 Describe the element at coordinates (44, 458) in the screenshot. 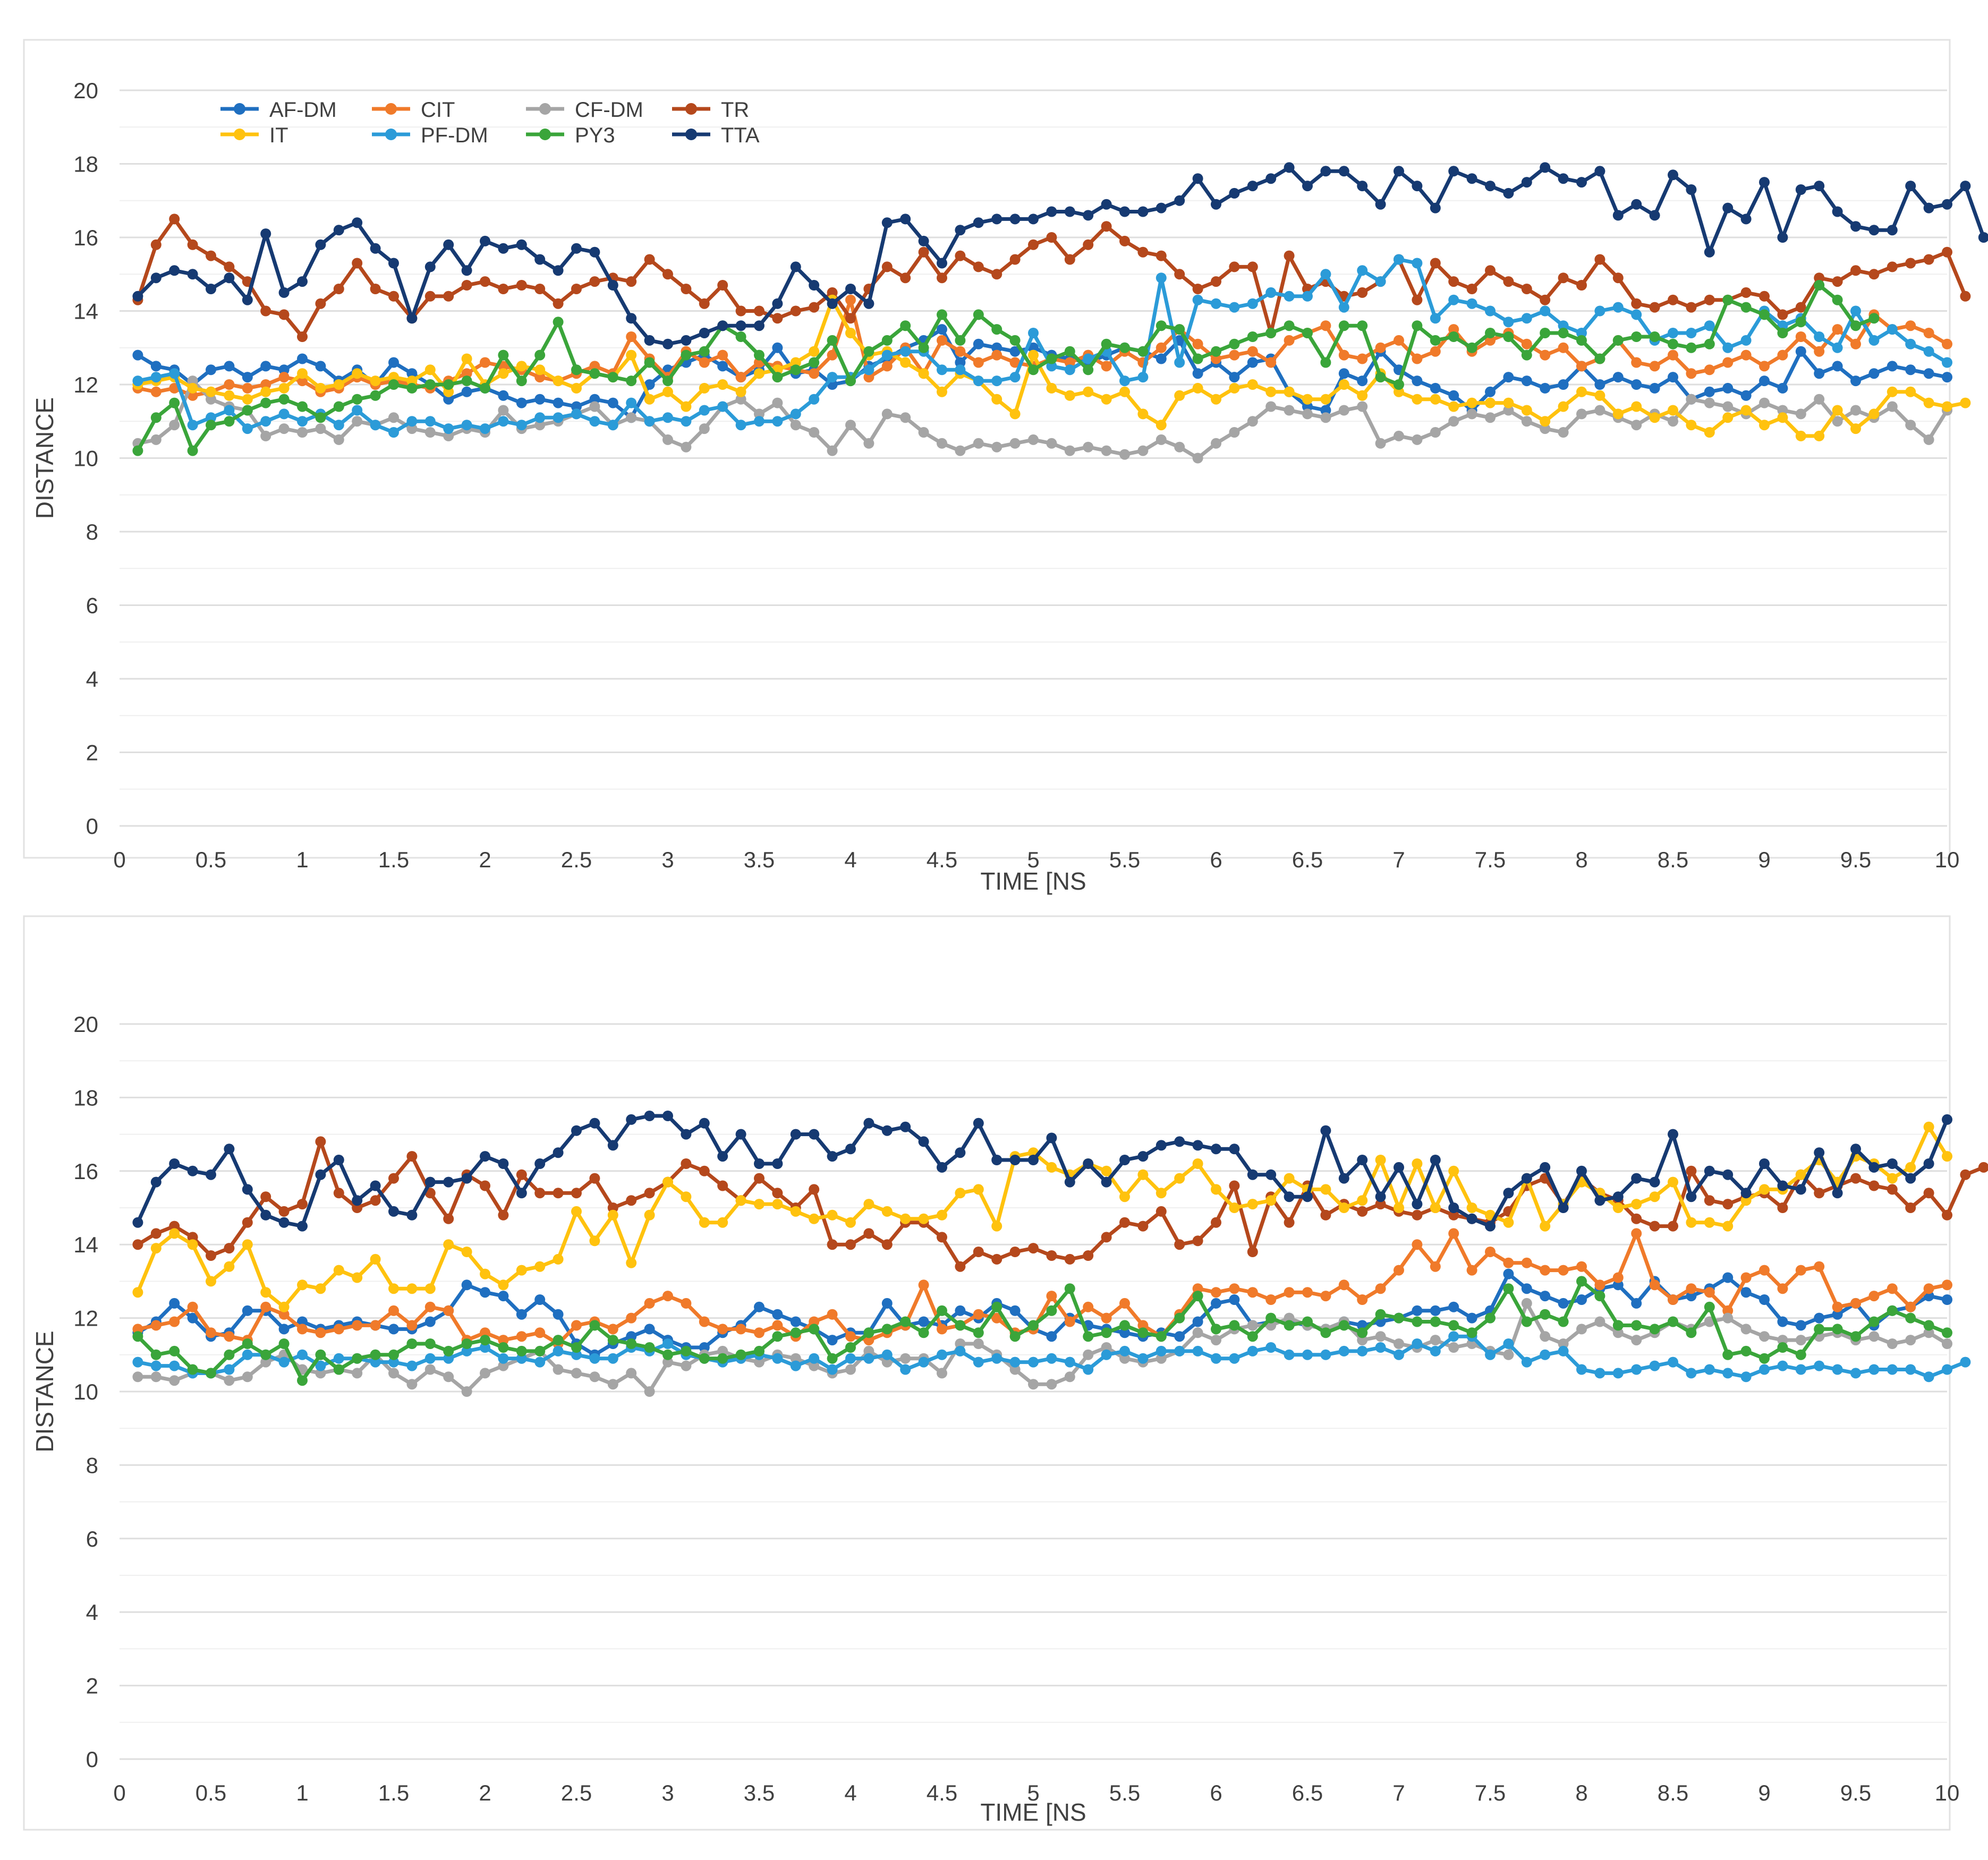

I see `y-axis-title: DISTANCE` at that location.